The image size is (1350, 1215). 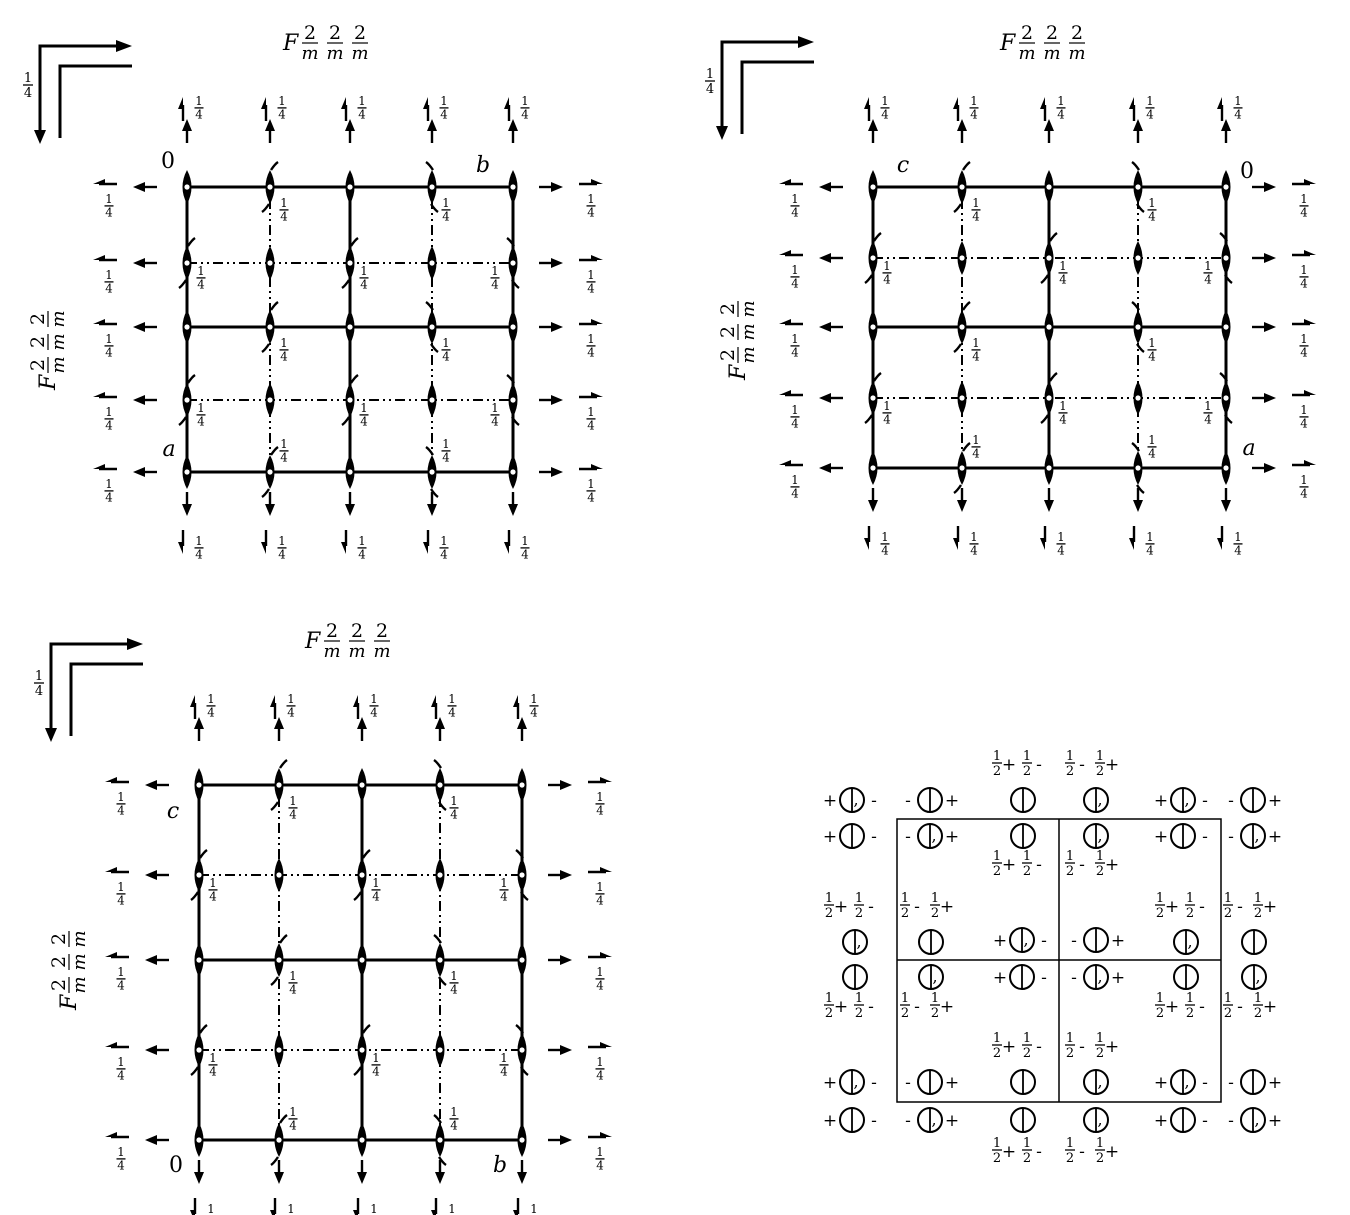 I want to click on height-fraction: 14, so click(x=28, y=86).